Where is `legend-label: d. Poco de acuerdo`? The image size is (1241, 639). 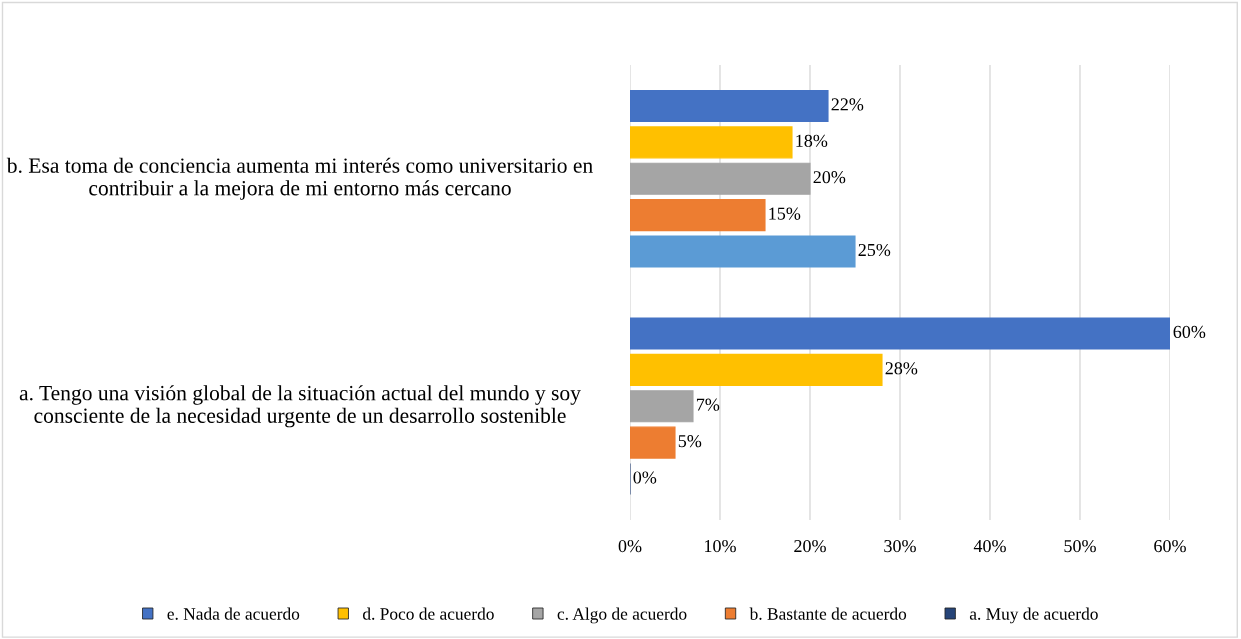 legend-label: d. Poco de acuerdo is located at coordinates (428, 613).